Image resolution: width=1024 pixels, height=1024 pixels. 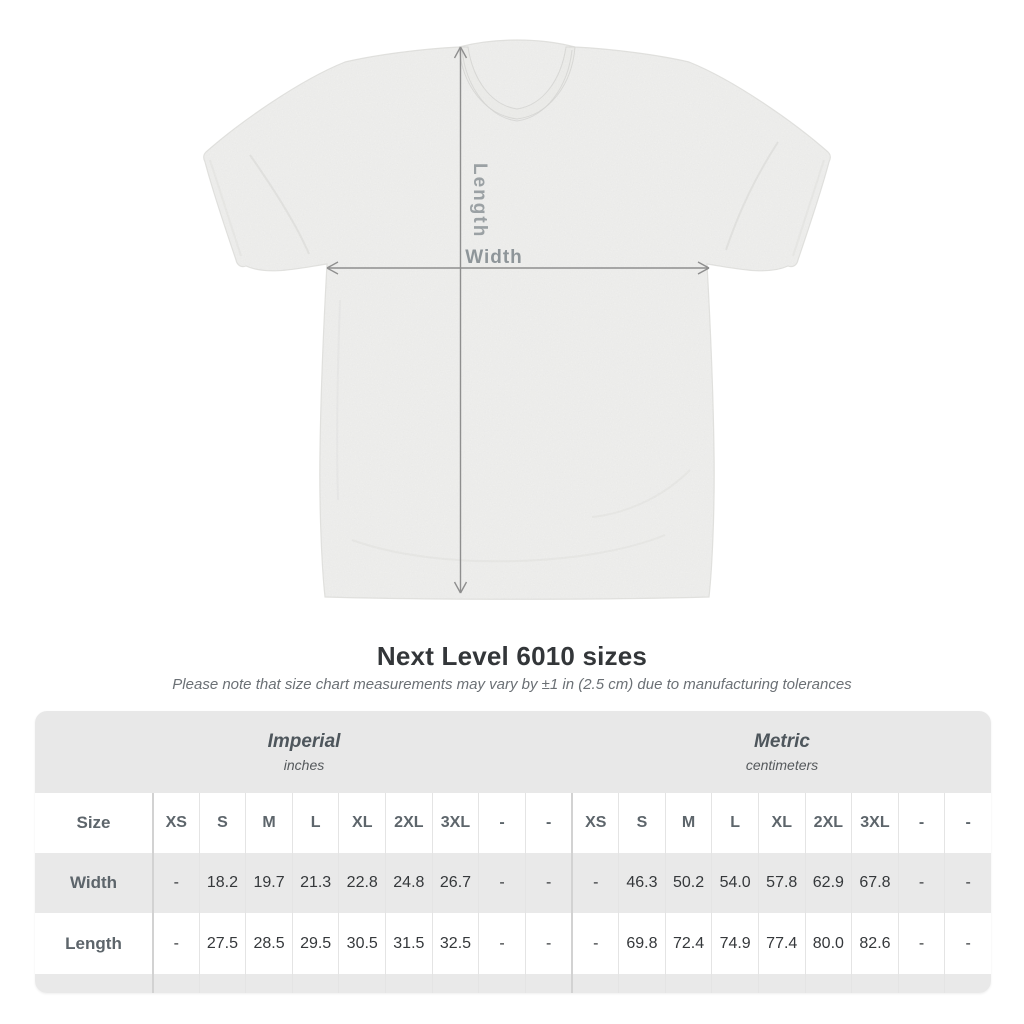 What do you see at coordinates (479, 200) in the screenshot?
I see `length-label: Length` at bounding box center [479, 200].